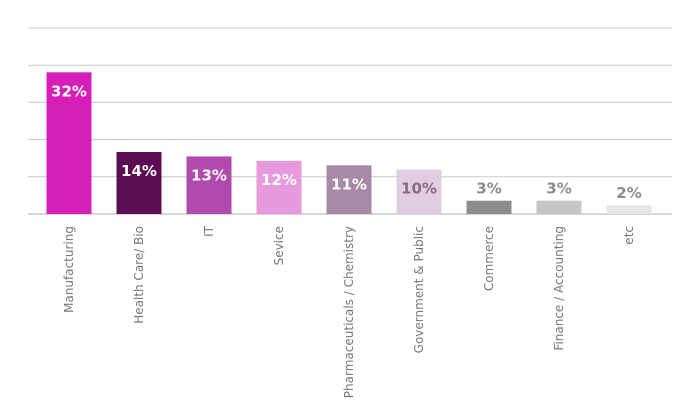 The width and height of the screenshot is (700, 409). What do you see at coordinates (139, 183) in the screenshot?
I see `bar-health-care-bio` at bounding box center [139, 183].